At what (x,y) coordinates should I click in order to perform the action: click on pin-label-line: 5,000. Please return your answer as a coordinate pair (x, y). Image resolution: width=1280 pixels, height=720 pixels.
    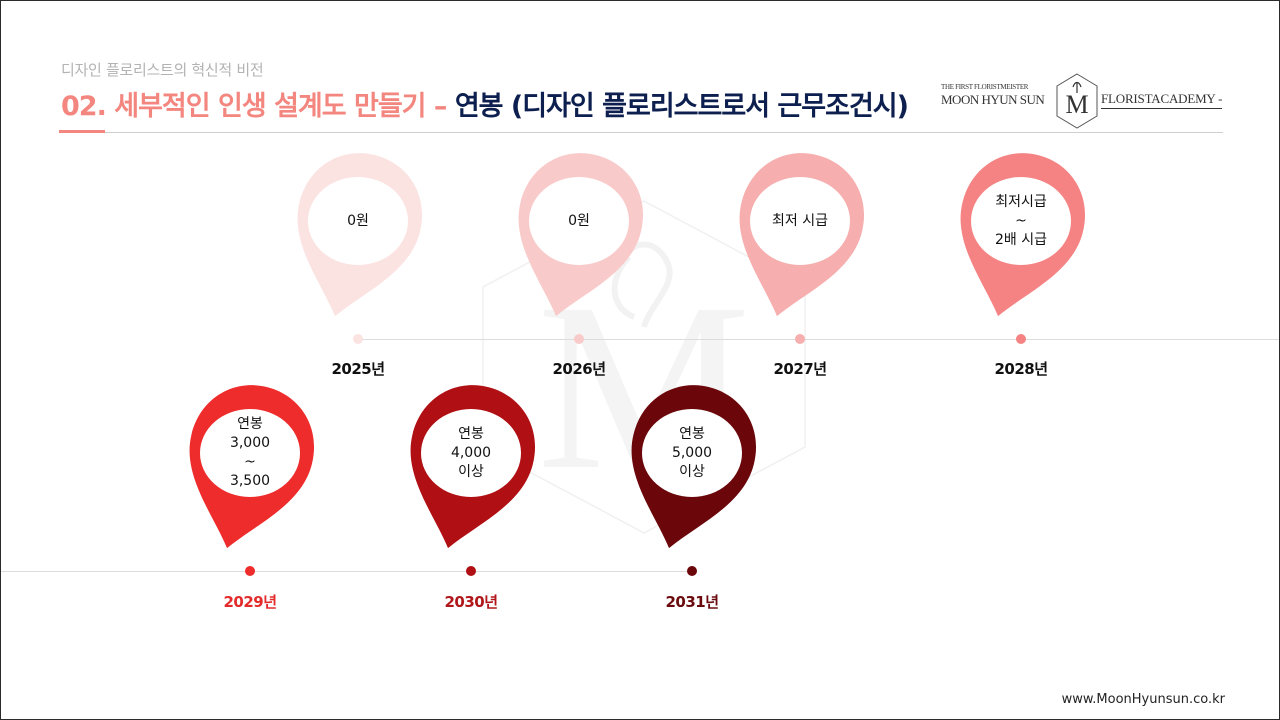
    Looking at the image, I should click on (692, 452).